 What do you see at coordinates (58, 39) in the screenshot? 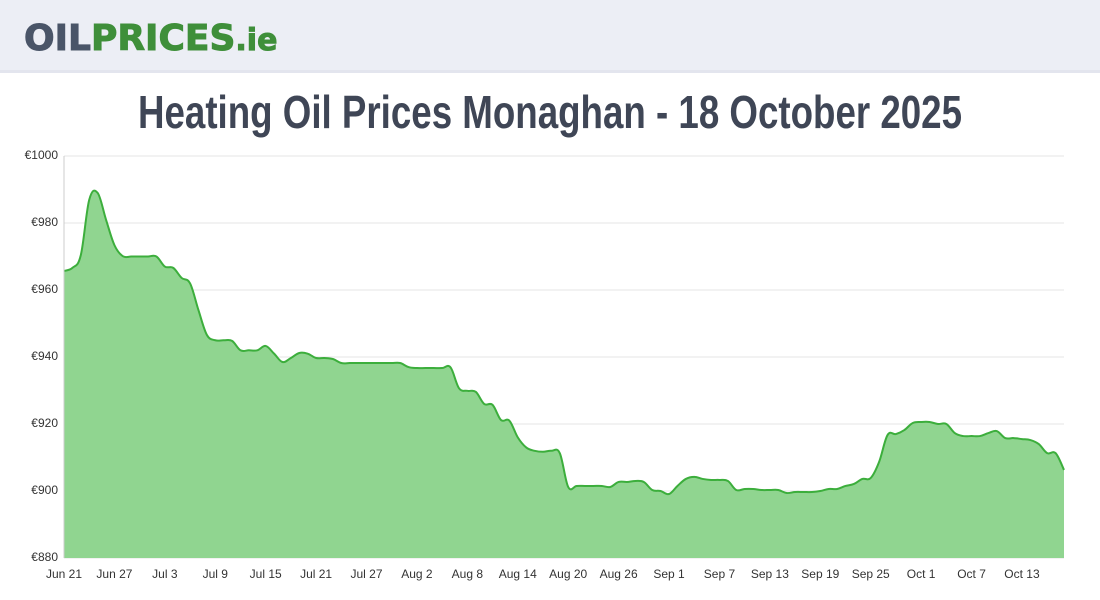
I see `logo-part: OIL` at bounding box center [58, 39].